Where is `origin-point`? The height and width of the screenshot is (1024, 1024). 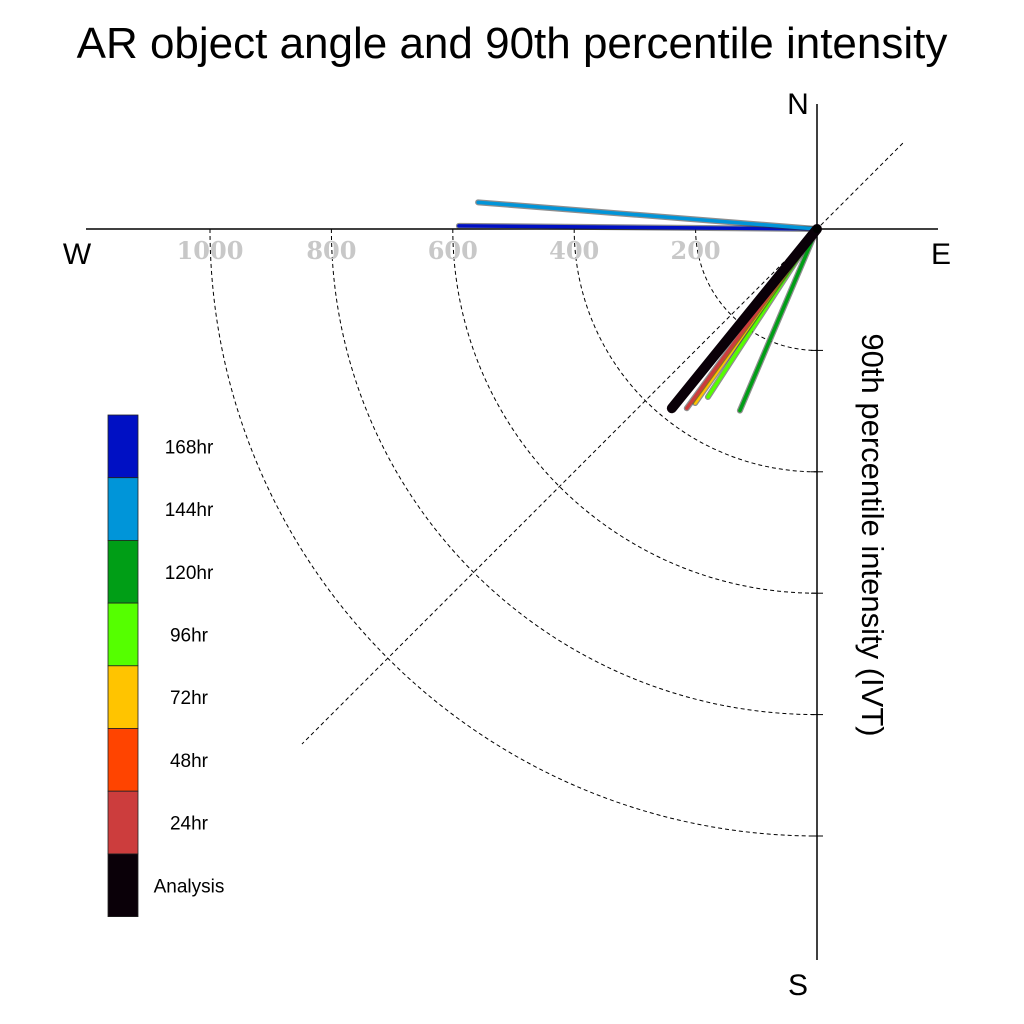 origin-point is located at coordinates (817, 229).